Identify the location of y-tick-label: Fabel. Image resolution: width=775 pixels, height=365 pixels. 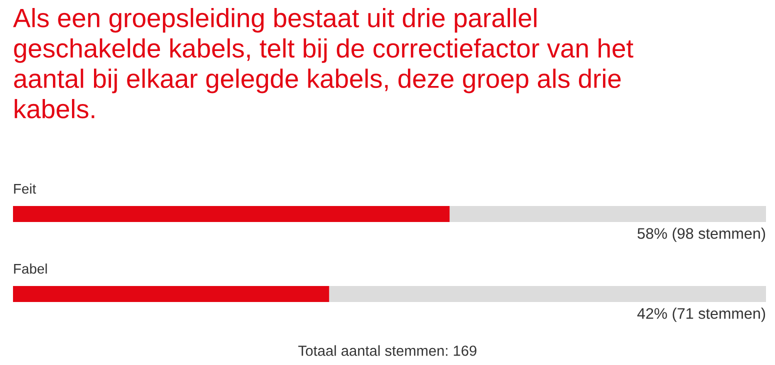
(30, 269).